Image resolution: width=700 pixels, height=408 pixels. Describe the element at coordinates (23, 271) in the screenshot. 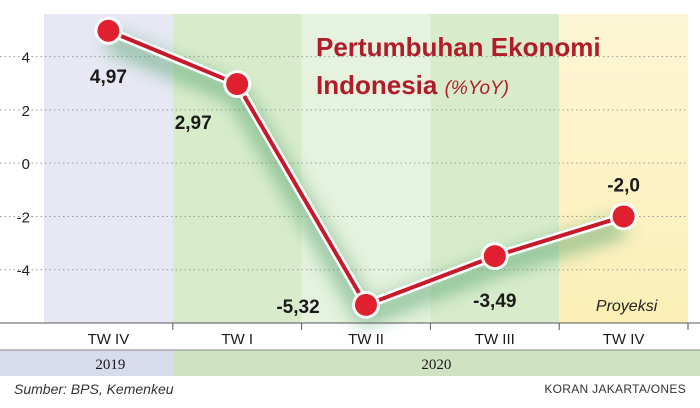

I see `y-tick-label: -4` at that location.